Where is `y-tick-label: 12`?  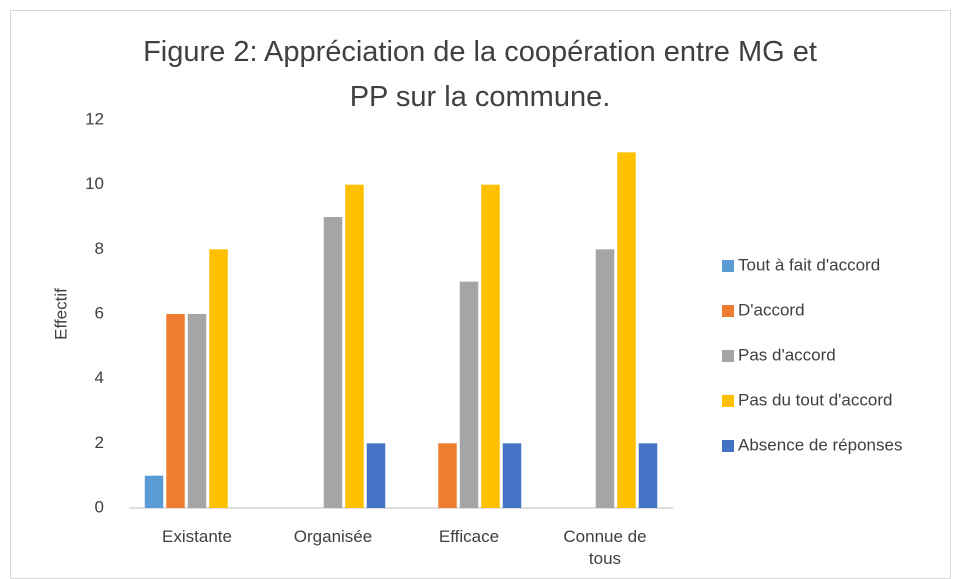 y-tick-label: 12 is located at coordinates (94, 118).